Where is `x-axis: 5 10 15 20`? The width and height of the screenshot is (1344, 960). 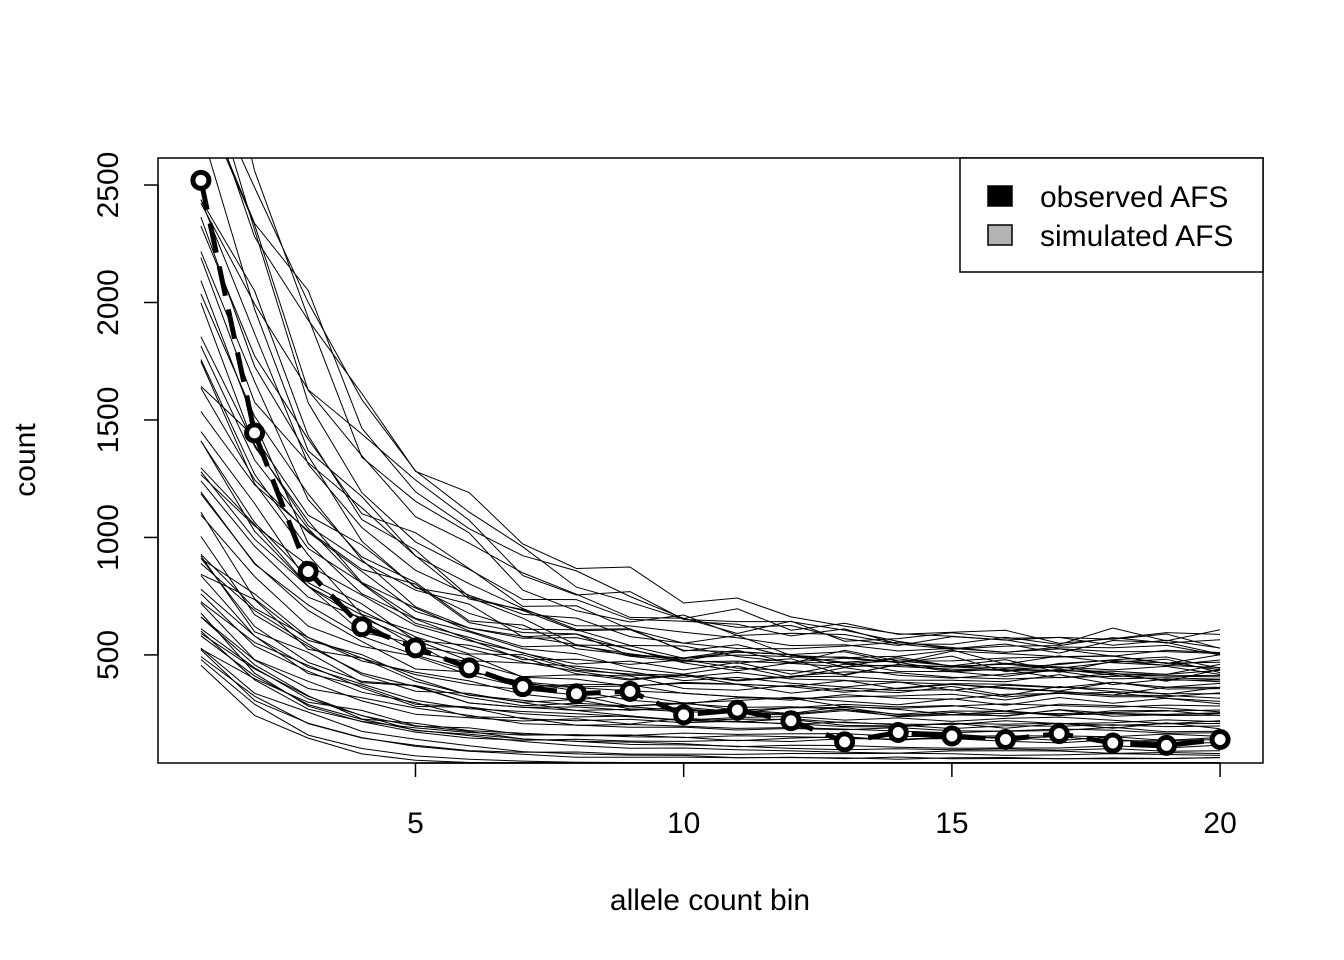
x-axis: 5 10 15 20 is located at coordinates (822, 801).